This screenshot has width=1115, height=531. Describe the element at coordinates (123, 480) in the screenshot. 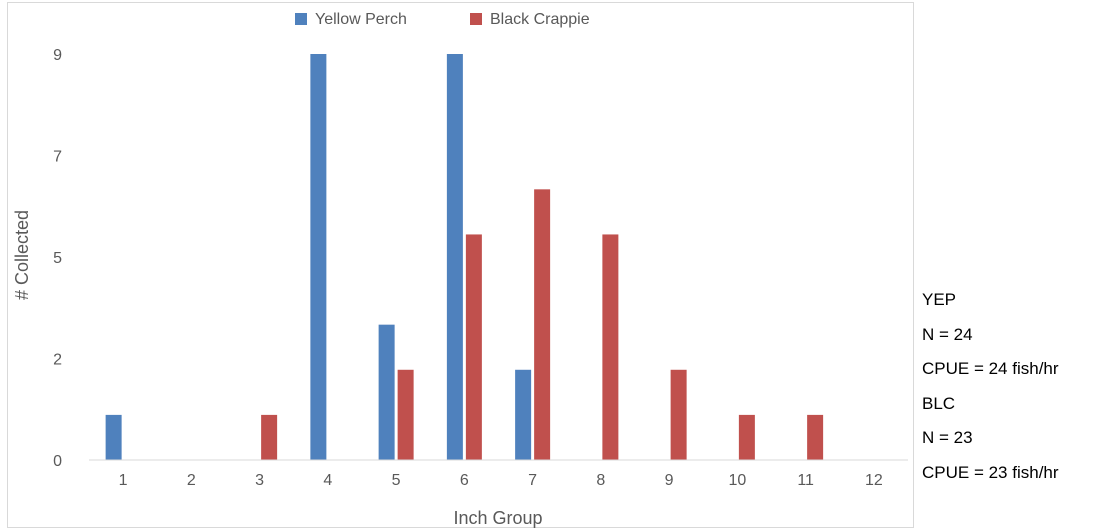

I see `x-tick-label: 1` at that location.